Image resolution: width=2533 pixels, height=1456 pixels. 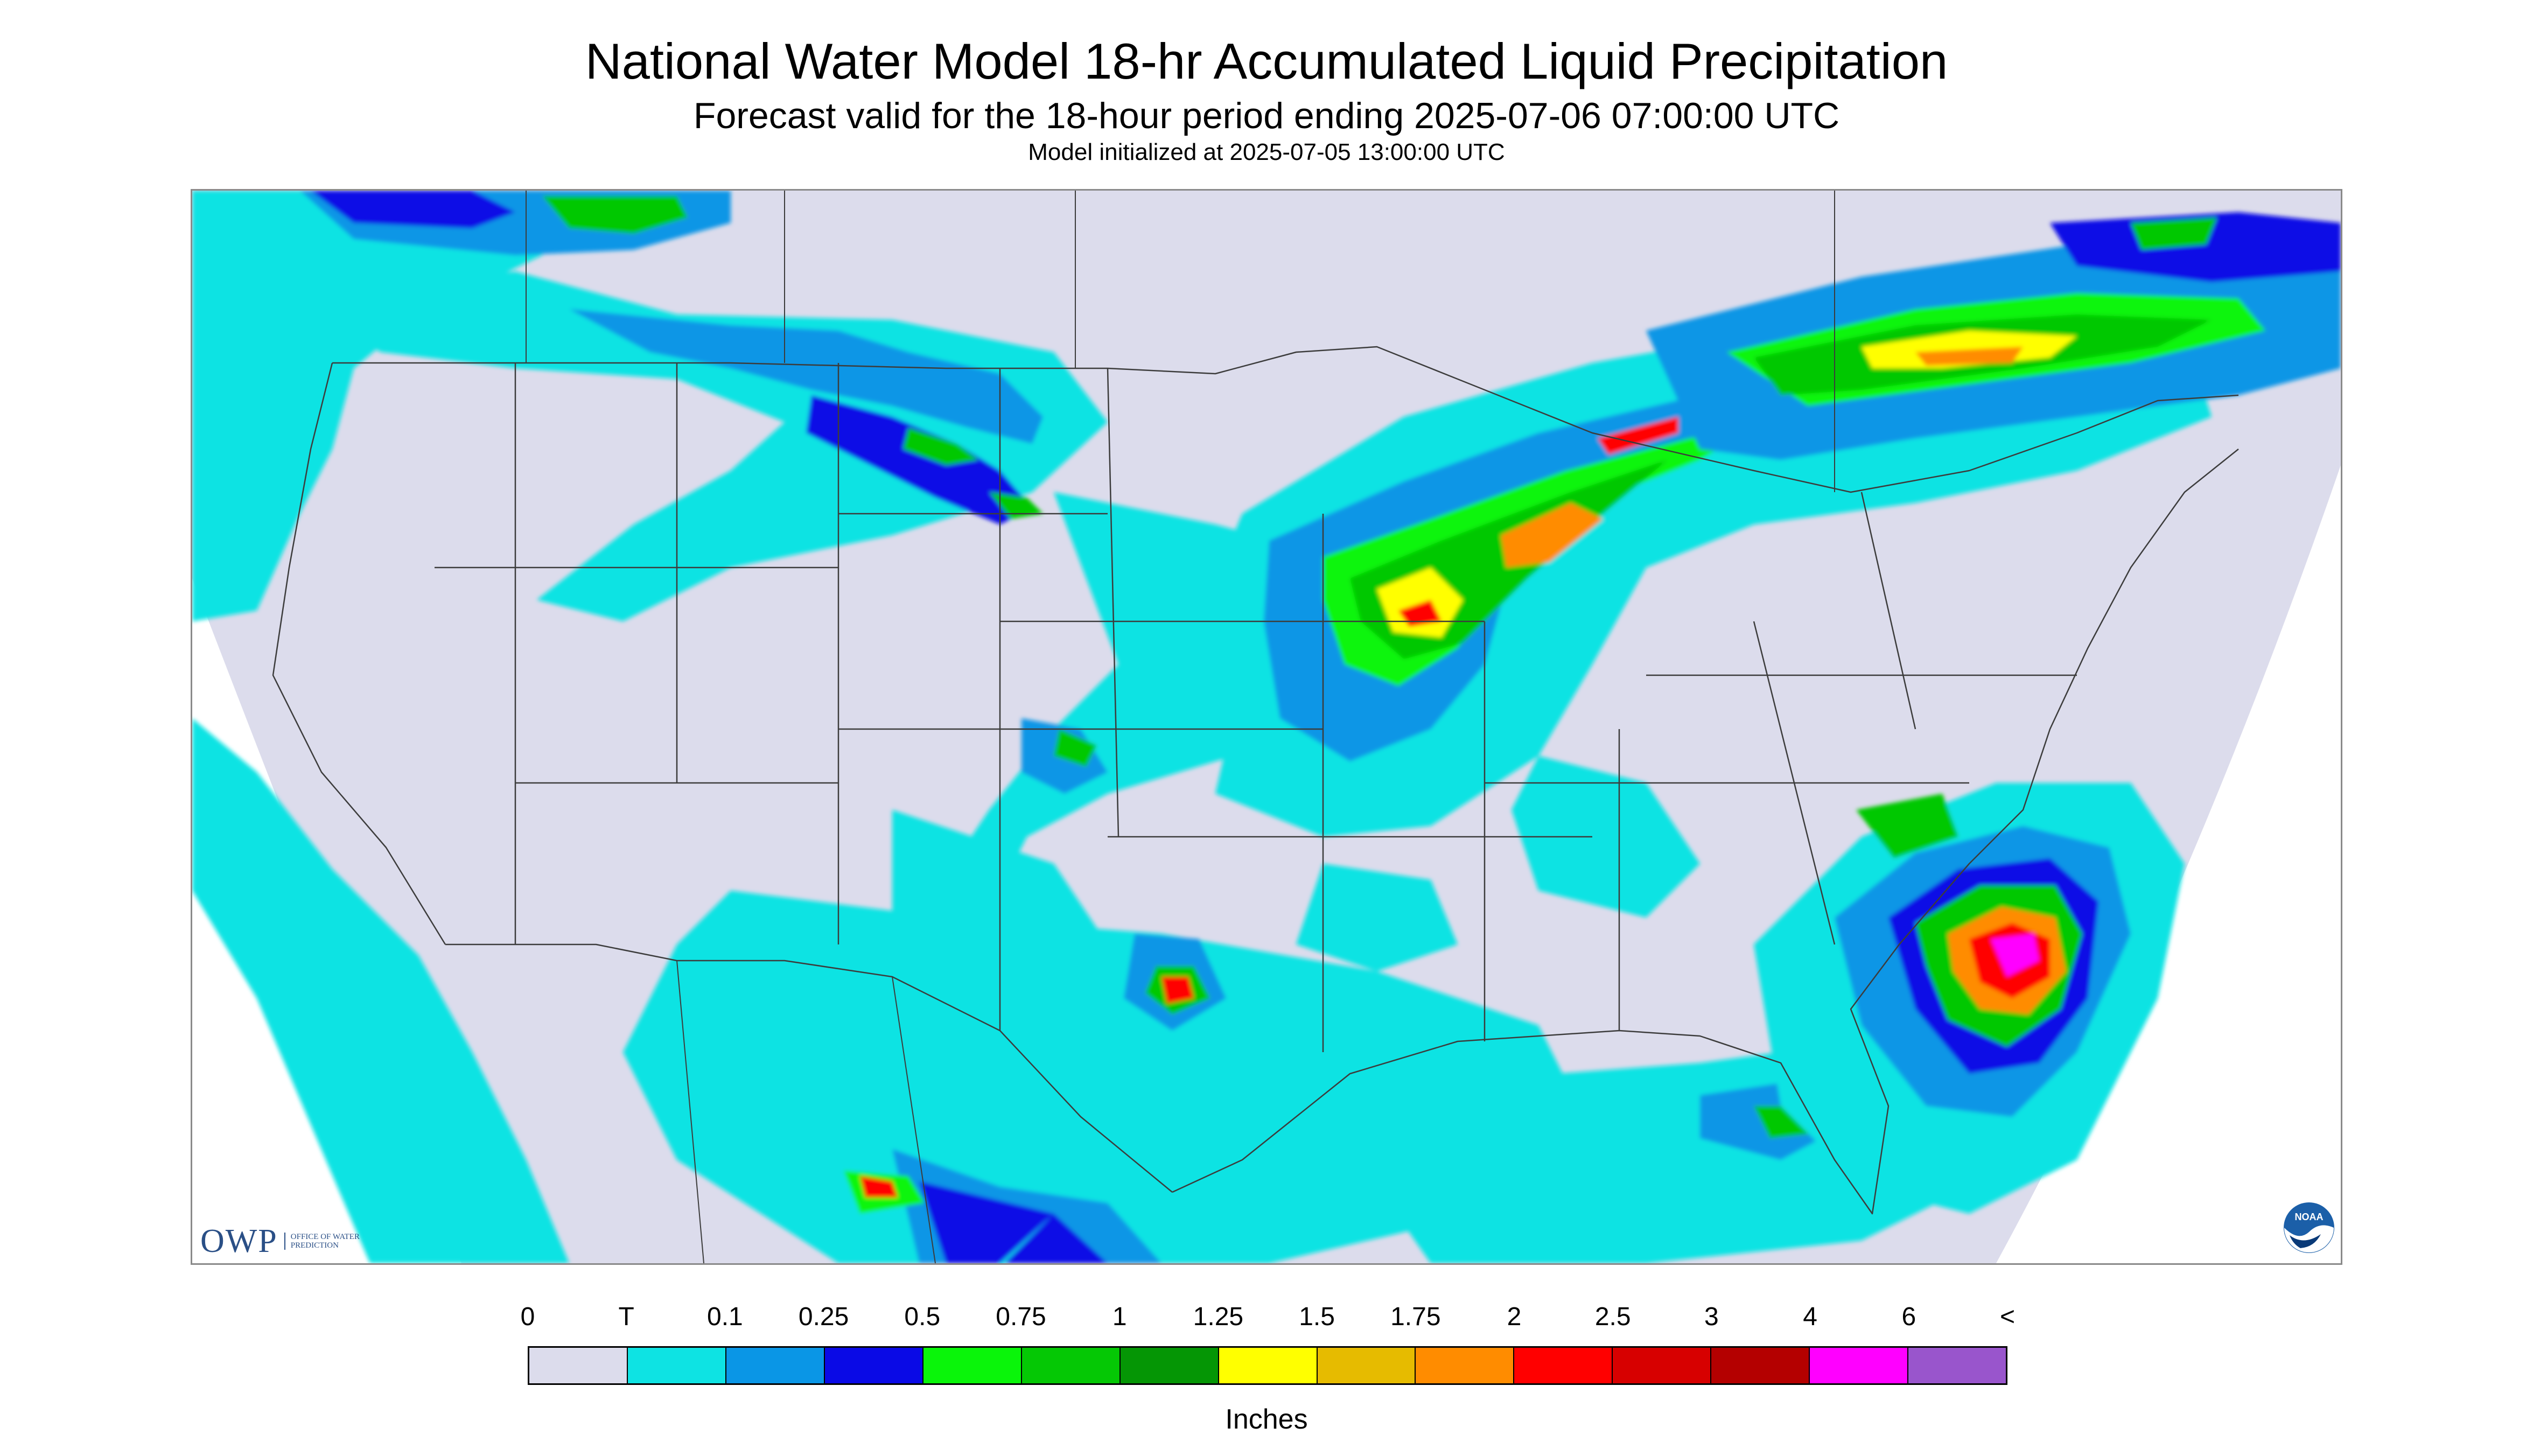 I want to click on legend-tick-label: 0.75, so click(x=1021, y=1317).